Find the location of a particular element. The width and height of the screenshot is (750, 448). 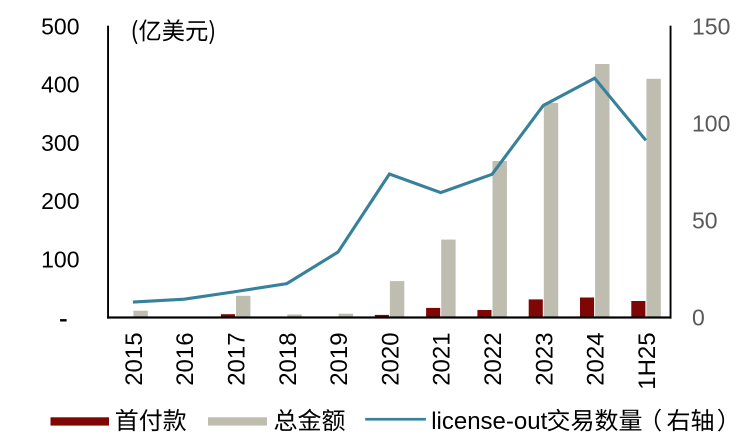

svg-text: 2017 is located at coordinates (237, 358).